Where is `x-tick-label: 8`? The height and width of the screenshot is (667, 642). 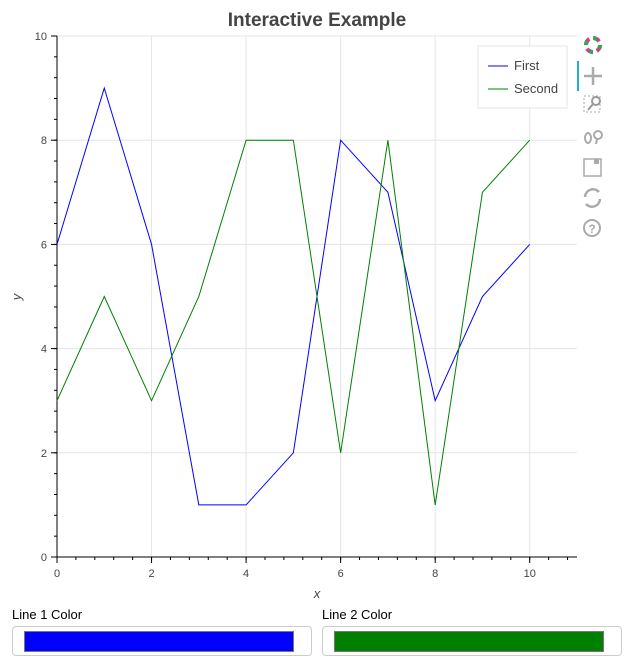 x-tick-label: 8 is located at coordinates (435, 574).